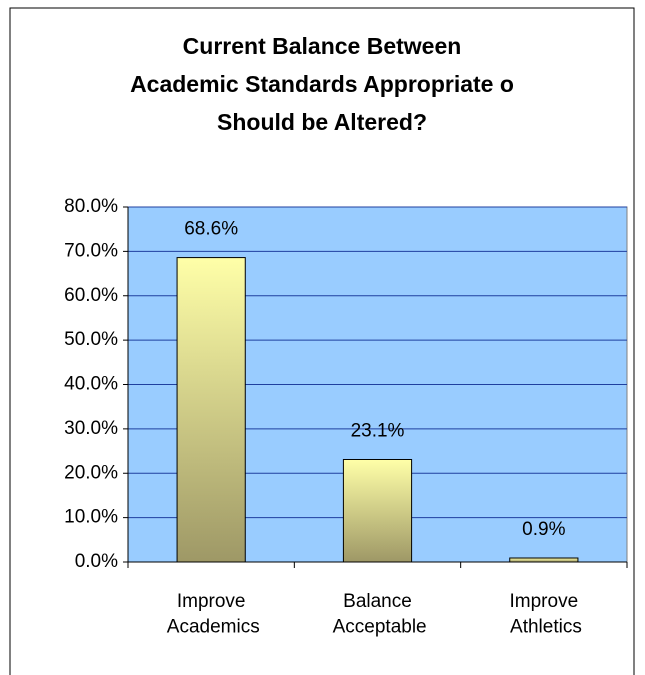 Image resolution: width=645 pixels, height=675 pixels. What do you see at coordinates (91, 295) in the screenshot?
I see `y-tick-label: 60.0%` at bounding box center [91, 295].